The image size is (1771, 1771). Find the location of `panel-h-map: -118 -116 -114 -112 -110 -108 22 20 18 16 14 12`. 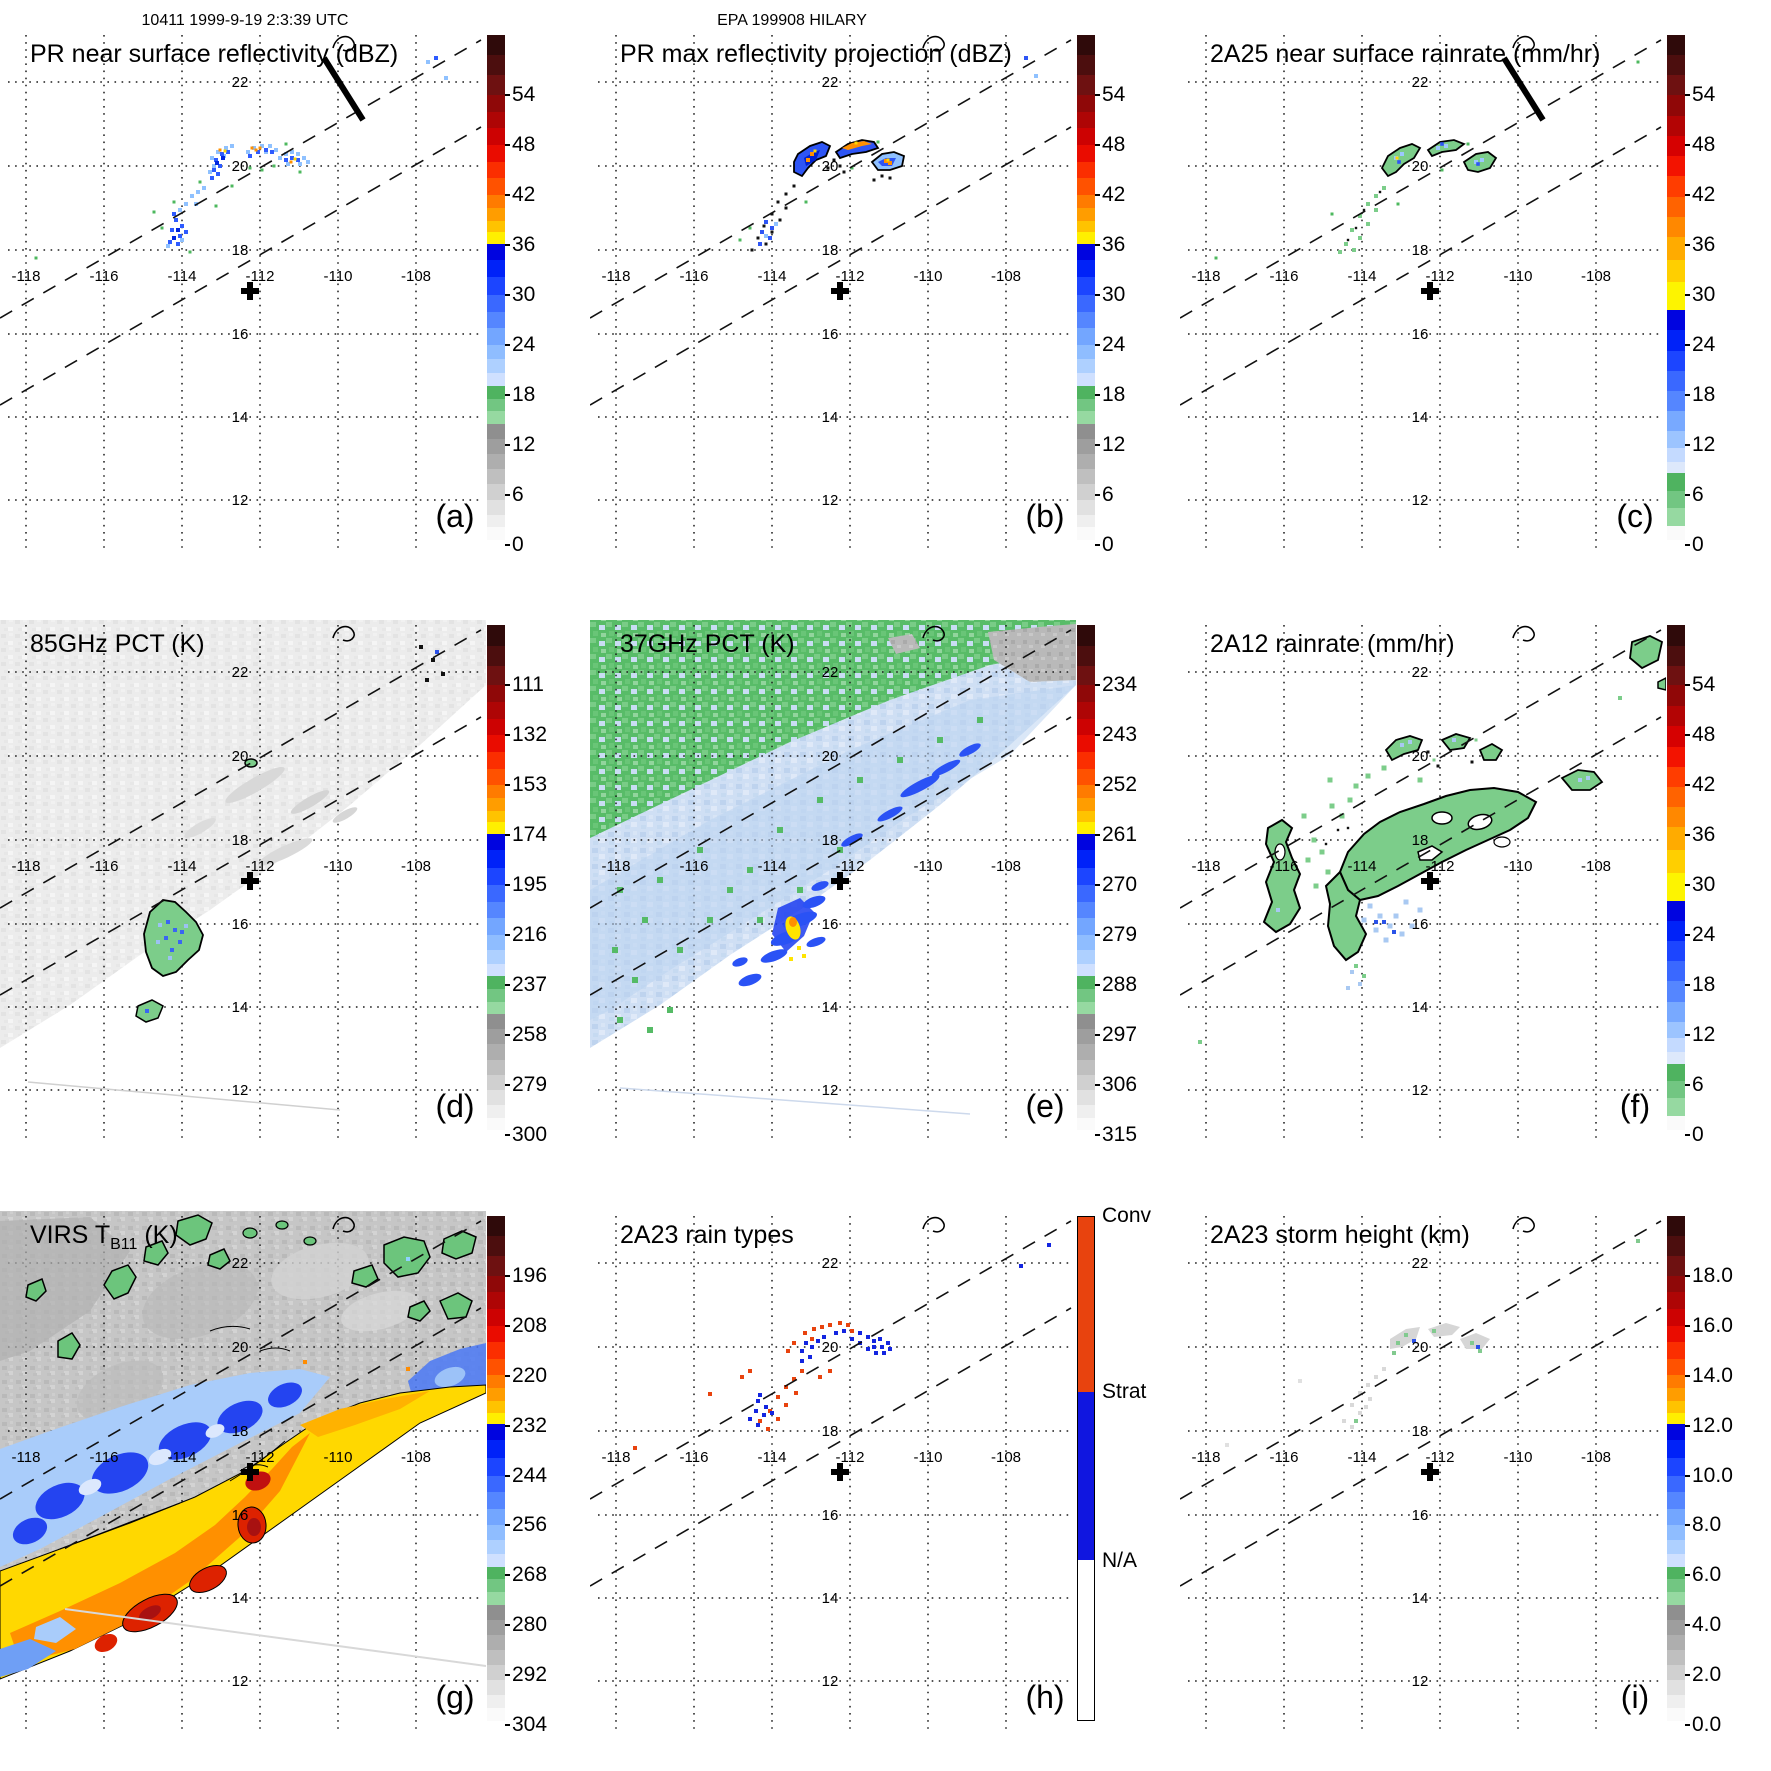

panel-h-map: -118 -116 -114 -112 -110 -108 22 20 18 16 14 12 is located at coordinates (831, 1474).